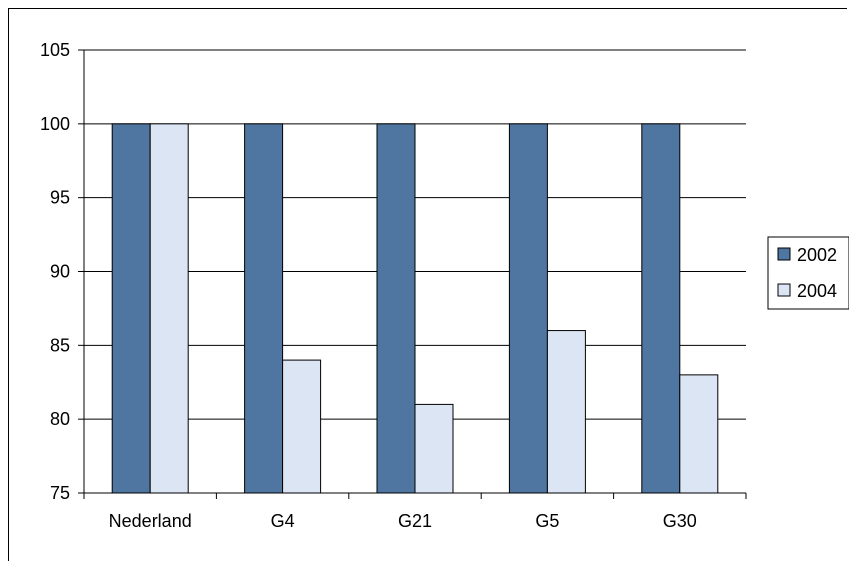  Describe the element at coordinates (60, 419) in the screenshot. I see `y-tick-label: 80` at that location.